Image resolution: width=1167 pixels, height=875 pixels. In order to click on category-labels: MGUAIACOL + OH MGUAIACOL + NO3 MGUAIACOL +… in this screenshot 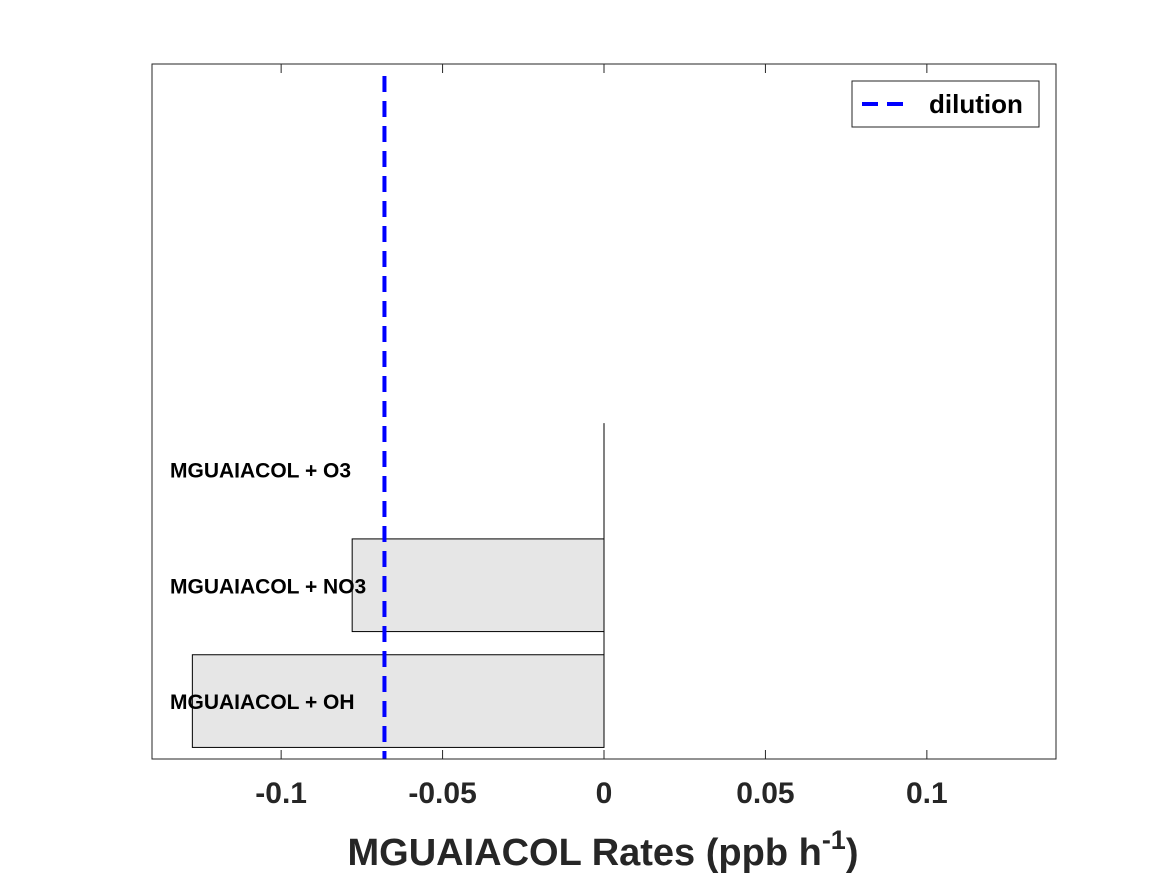, I will do `click(268, 586)`.